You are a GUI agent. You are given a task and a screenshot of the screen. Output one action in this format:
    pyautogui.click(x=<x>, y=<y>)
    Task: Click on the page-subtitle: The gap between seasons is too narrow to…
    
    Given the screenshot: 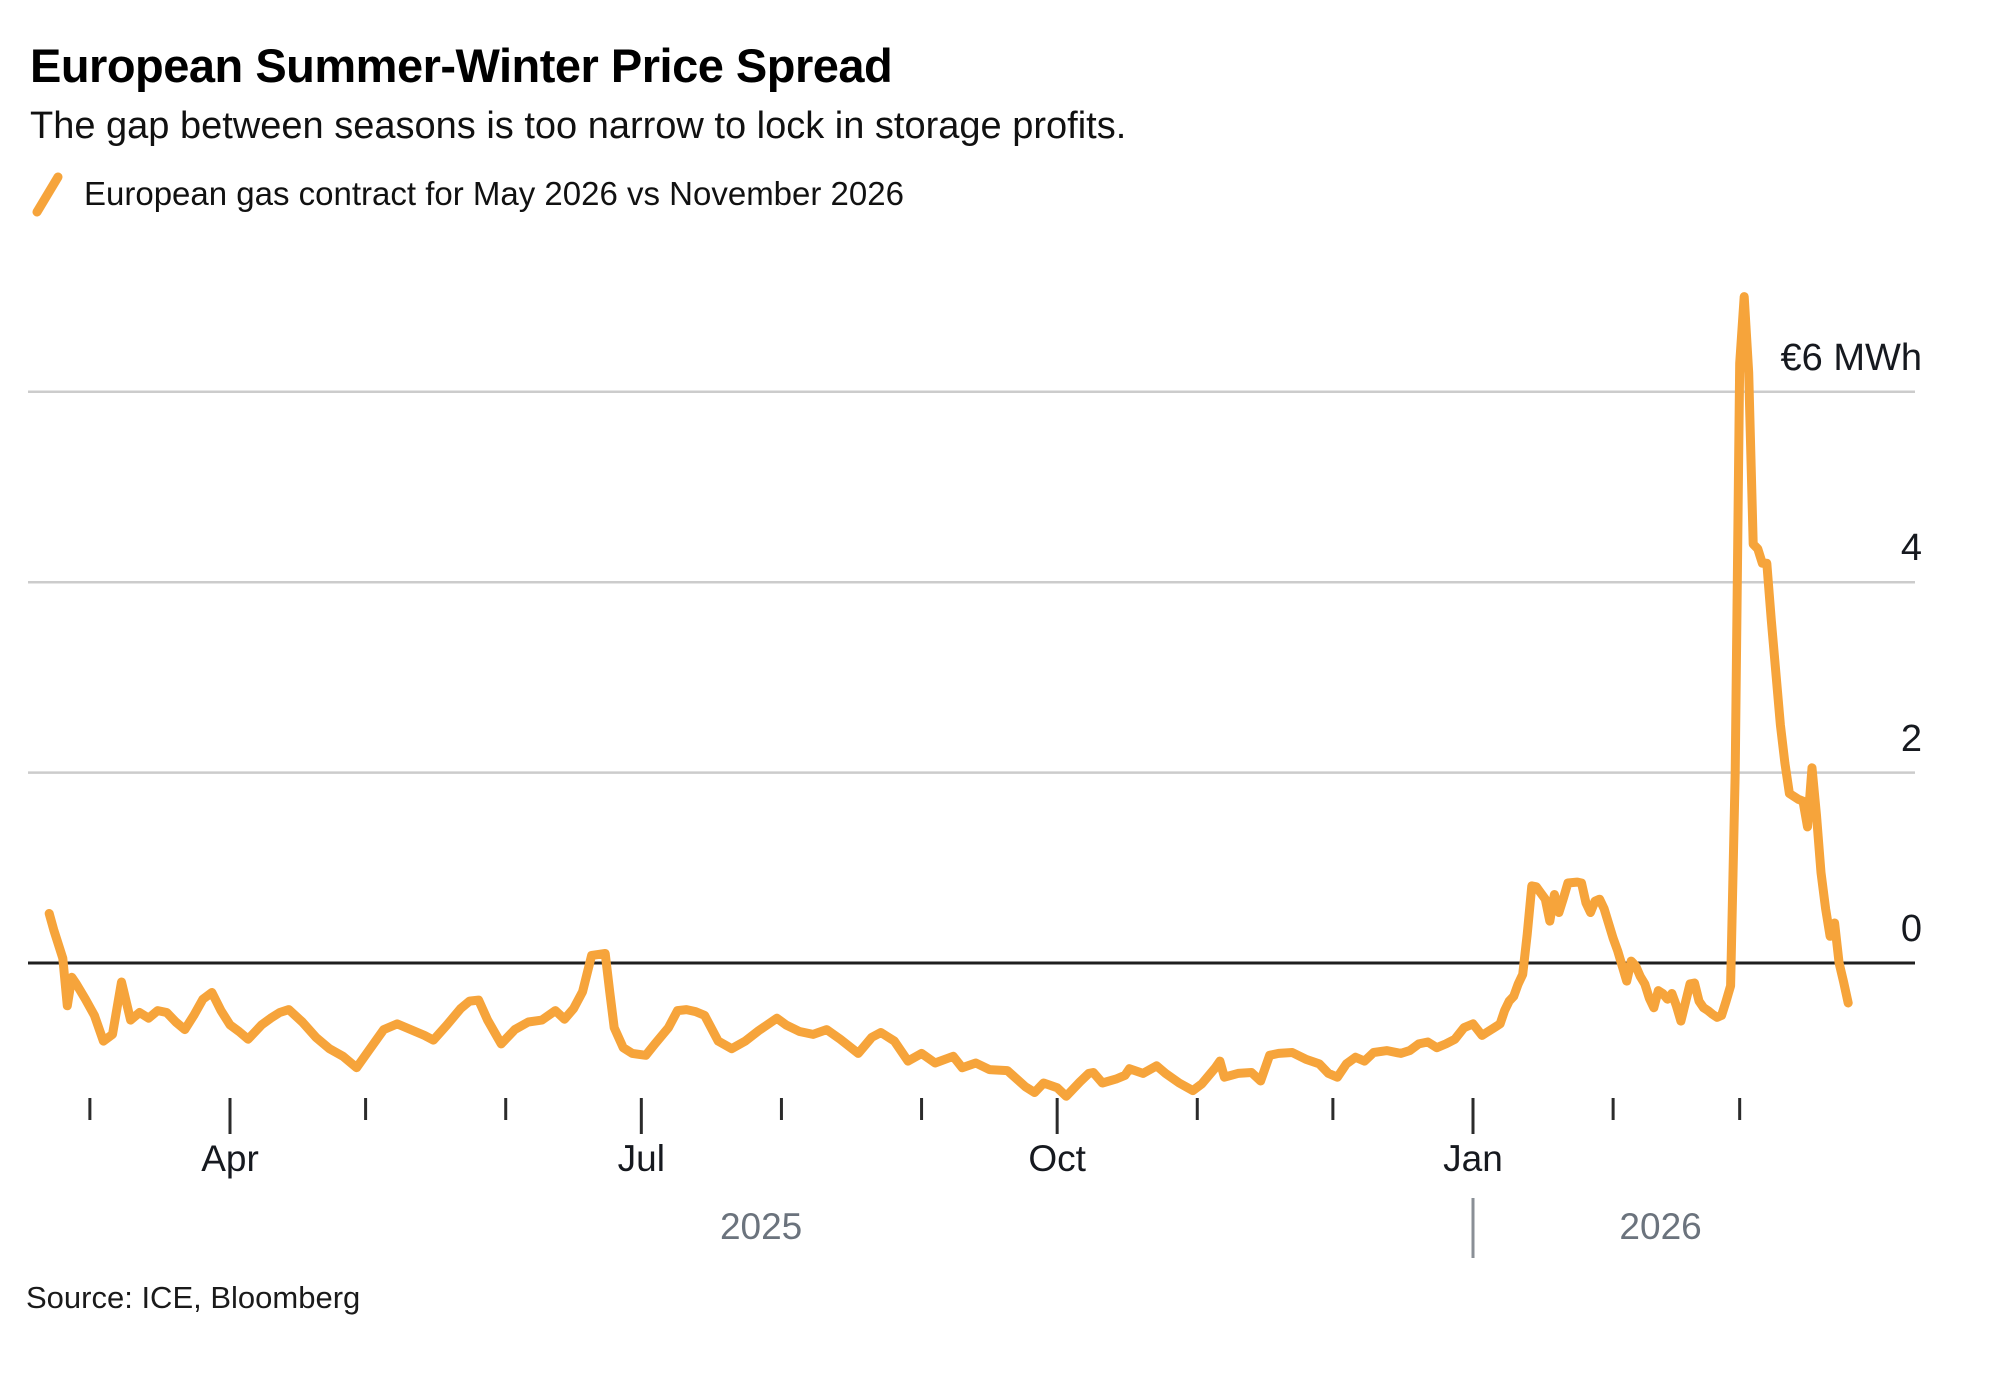 What is the action you would take?
    pyautogui.click(x=578, y=126)
    